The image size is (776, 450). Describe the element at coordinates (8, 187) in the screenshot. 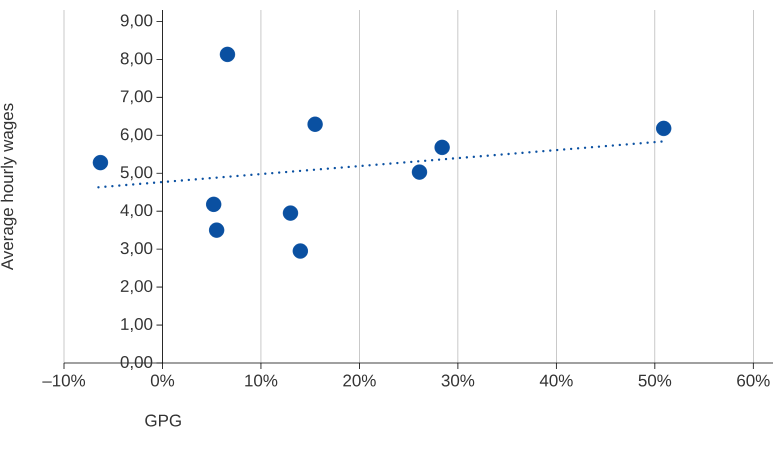

I see `y-axis-title: Average hourly wages` at that location.